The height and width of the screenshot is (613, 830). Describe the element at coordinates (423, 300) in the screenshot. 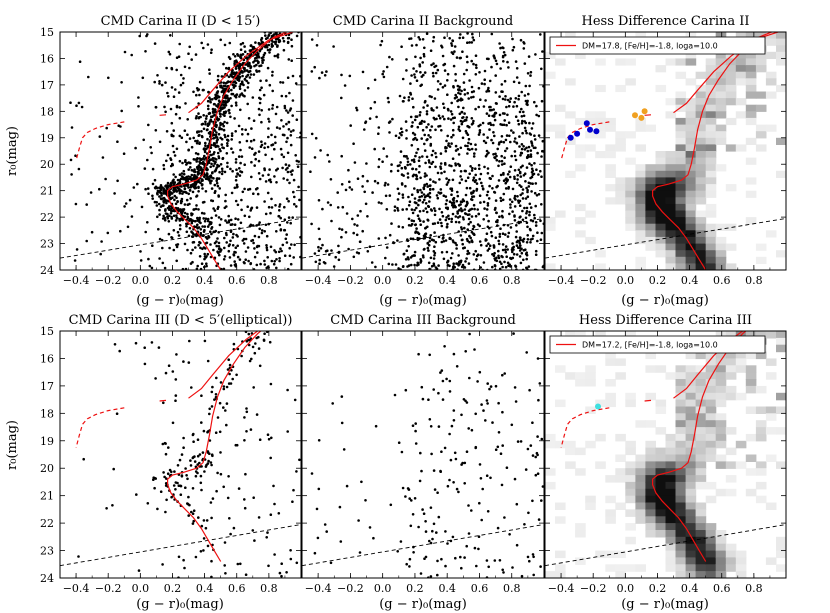

I see `xlabel-p2: (g − r)₀(mag)` at that location.